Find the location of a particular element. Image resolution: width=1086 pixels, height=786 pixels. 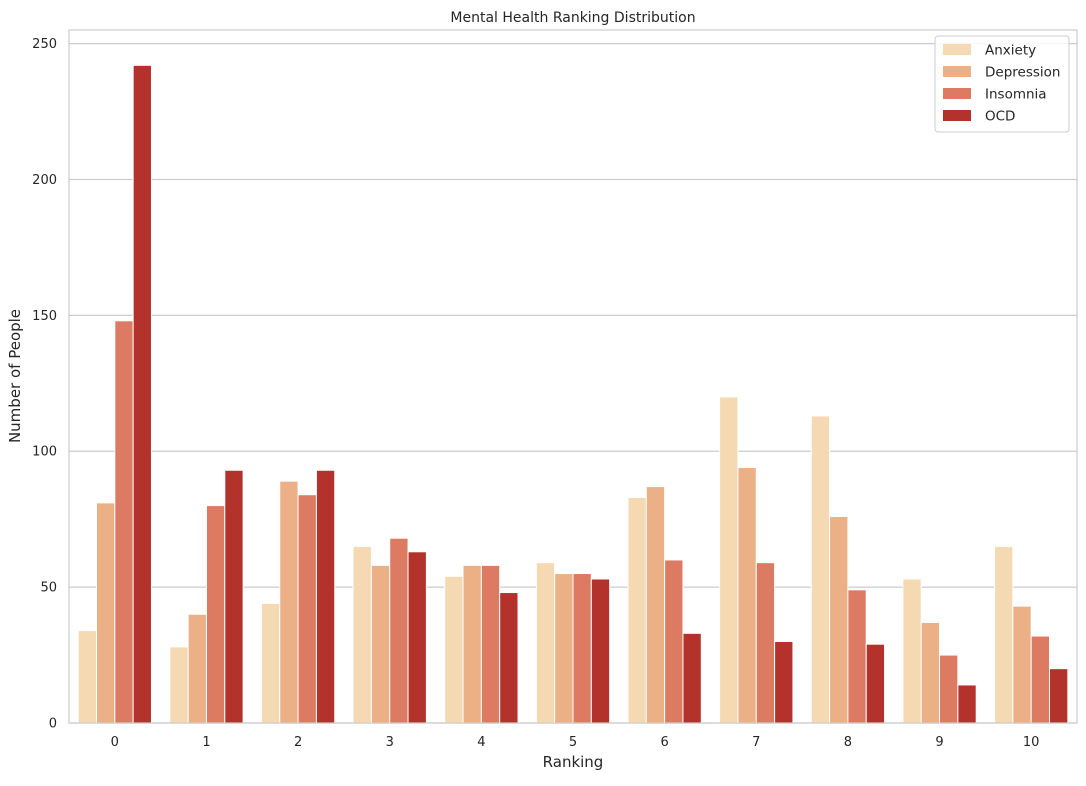

y-tick-labels: 0 50 100 150 200 250 is located at coordinates (44, 384).